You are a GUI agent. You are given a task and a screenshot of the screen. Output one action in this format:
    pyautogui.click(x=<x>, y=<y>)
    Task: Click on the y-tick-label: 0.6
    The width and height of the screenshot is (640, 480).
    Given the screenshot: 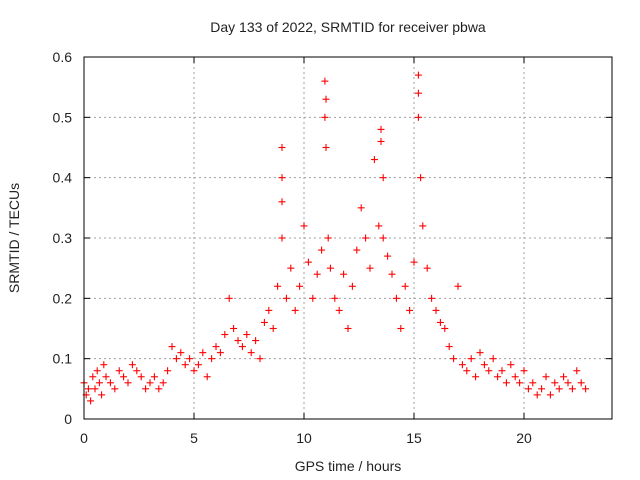 What is the action you would take?
    pyautogui.click(x=63, y=57)
    